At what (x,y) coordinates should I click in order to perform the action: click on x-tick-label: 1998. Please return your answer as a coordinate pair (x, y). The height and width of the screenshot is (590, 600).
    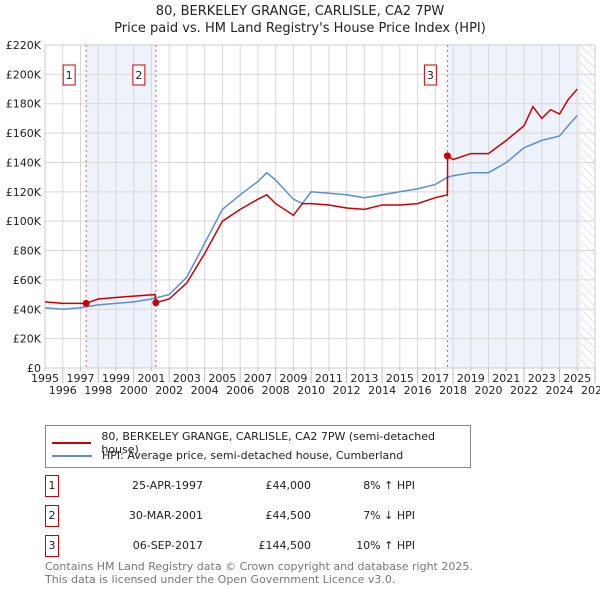
    Looking at the image, I should click on (98, 390).